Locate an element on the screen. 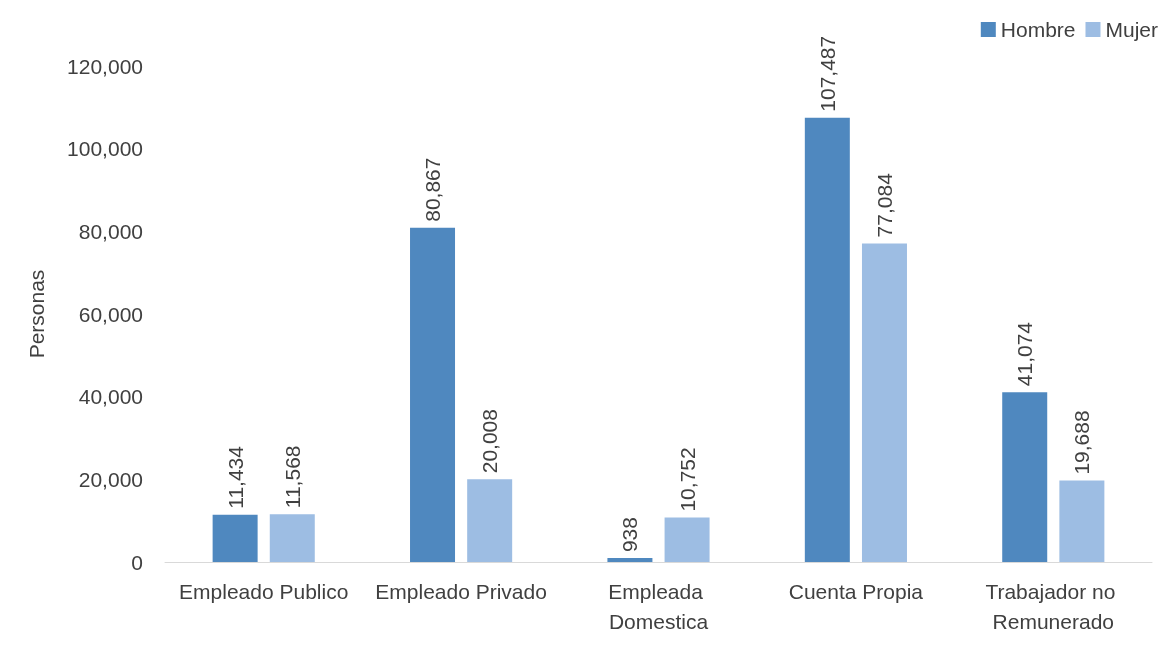 The height and width of the screenshot is (648, 1167). x-tick-label: Empleado Publico is located at coordinates (264, 591).